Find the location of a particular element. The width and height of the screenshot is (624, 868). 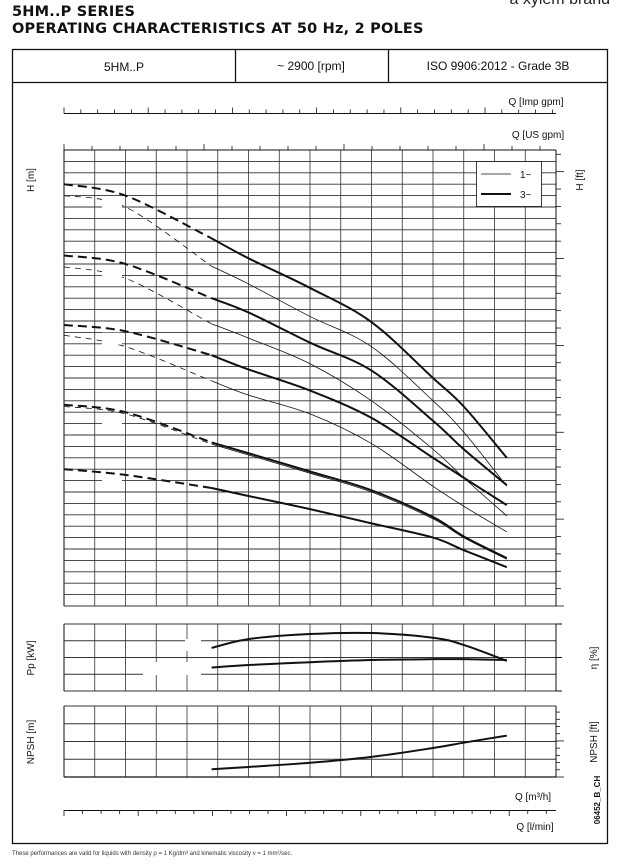

efficiency-curve is located at coordinates (359, 646).